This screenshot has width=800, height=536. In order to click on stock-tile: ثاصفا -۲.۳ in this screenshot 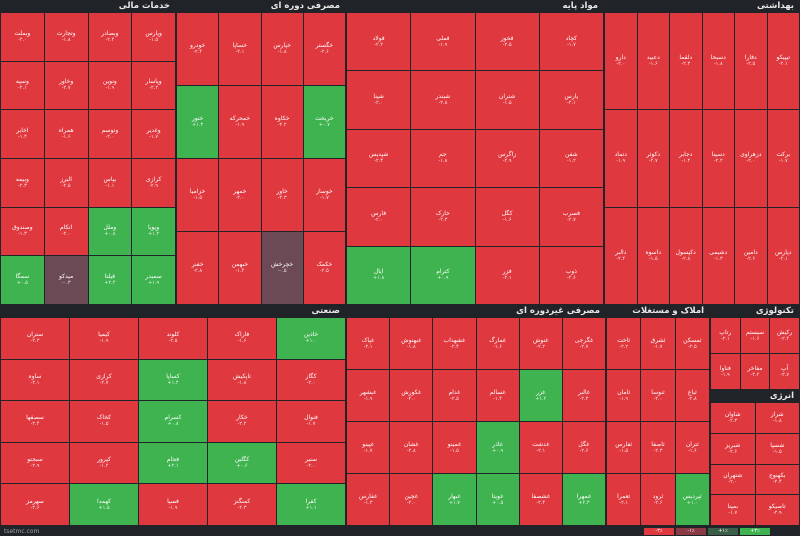, I will do `click(658, 447)`.